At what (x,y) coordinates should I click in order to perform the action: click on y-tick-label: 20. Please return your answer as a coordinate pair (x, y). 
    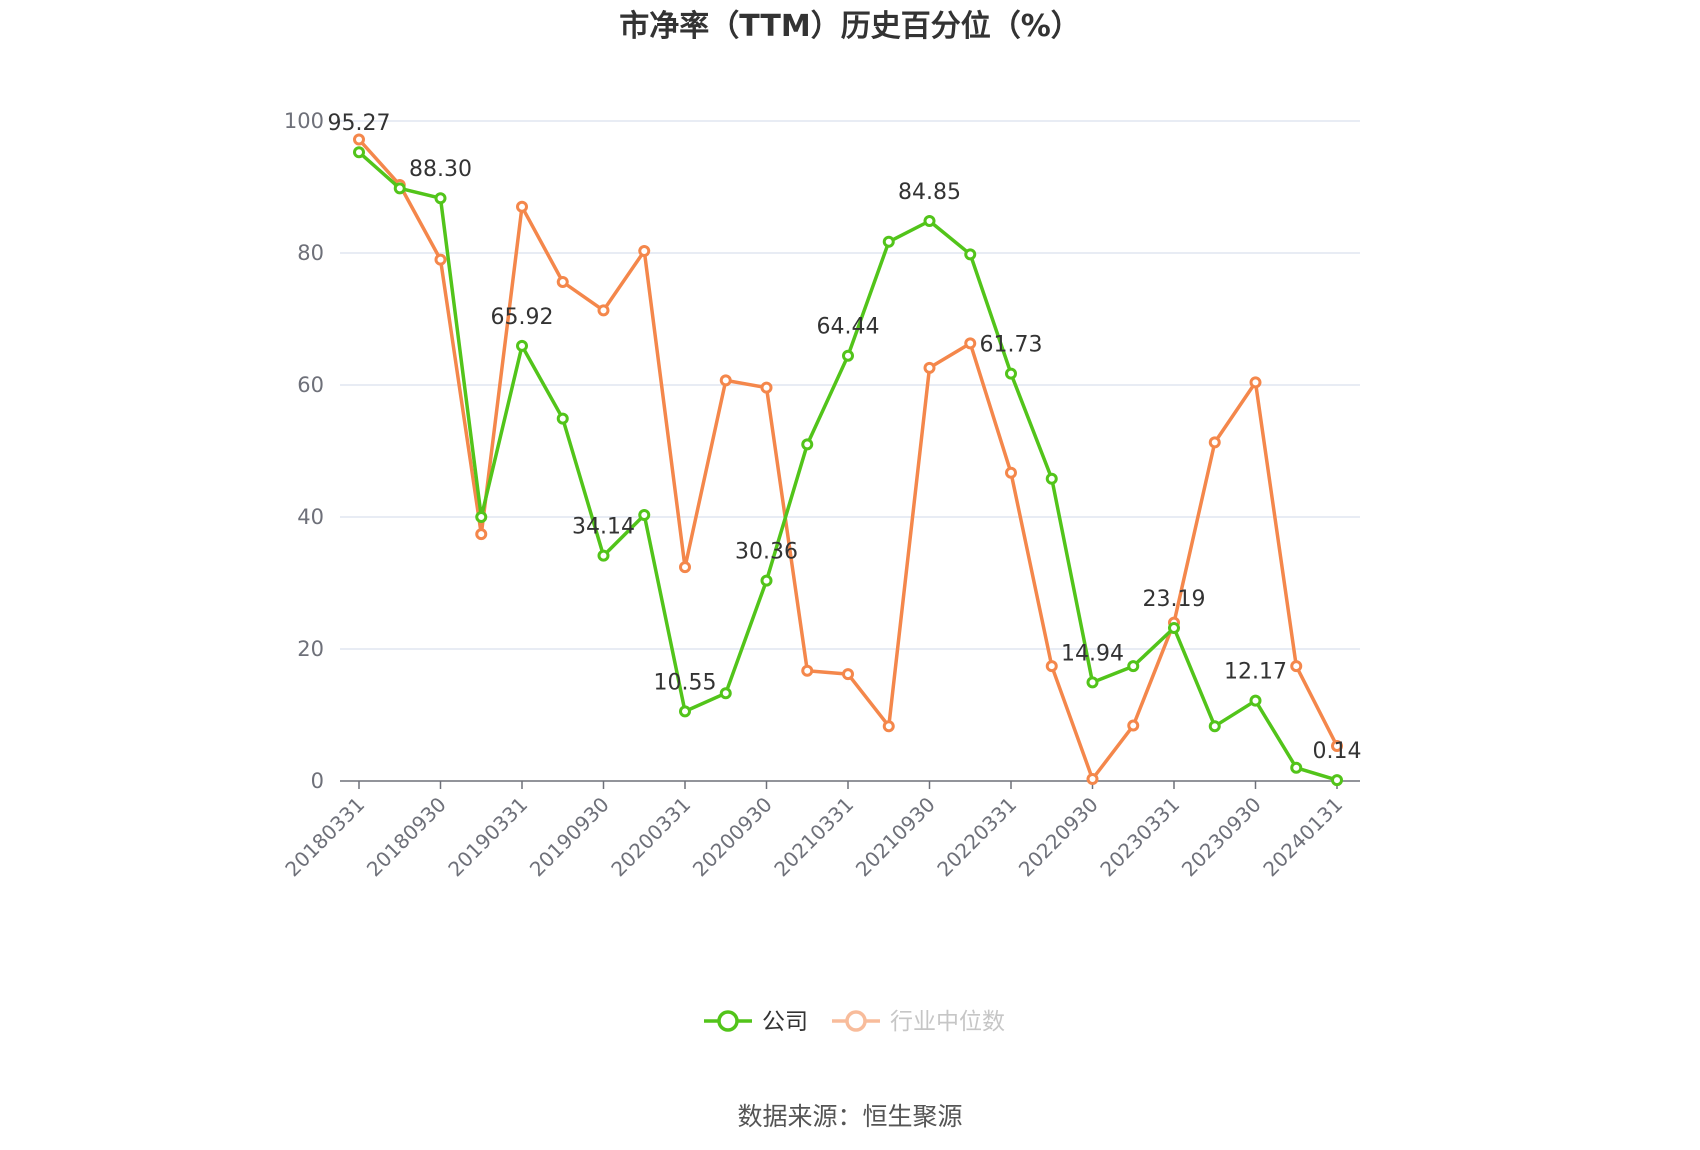
    Looking at the image, I should click on (310, 649).